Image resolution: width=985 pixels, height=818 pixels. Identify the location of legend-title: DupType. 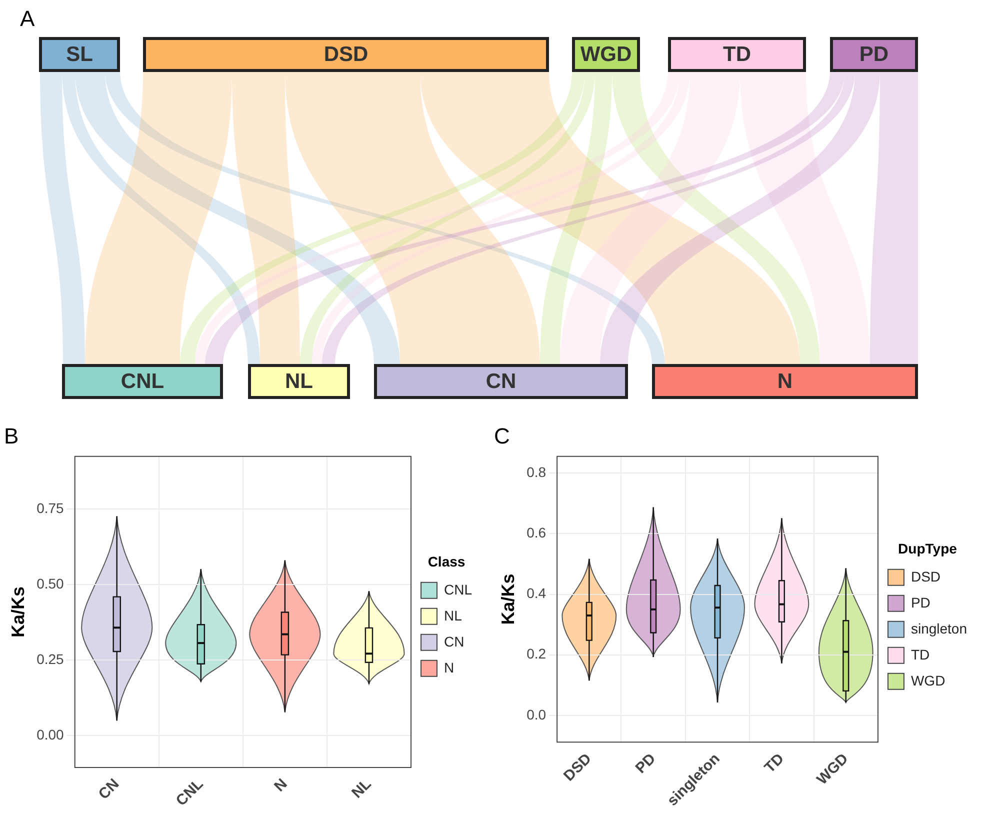
(928, 548).